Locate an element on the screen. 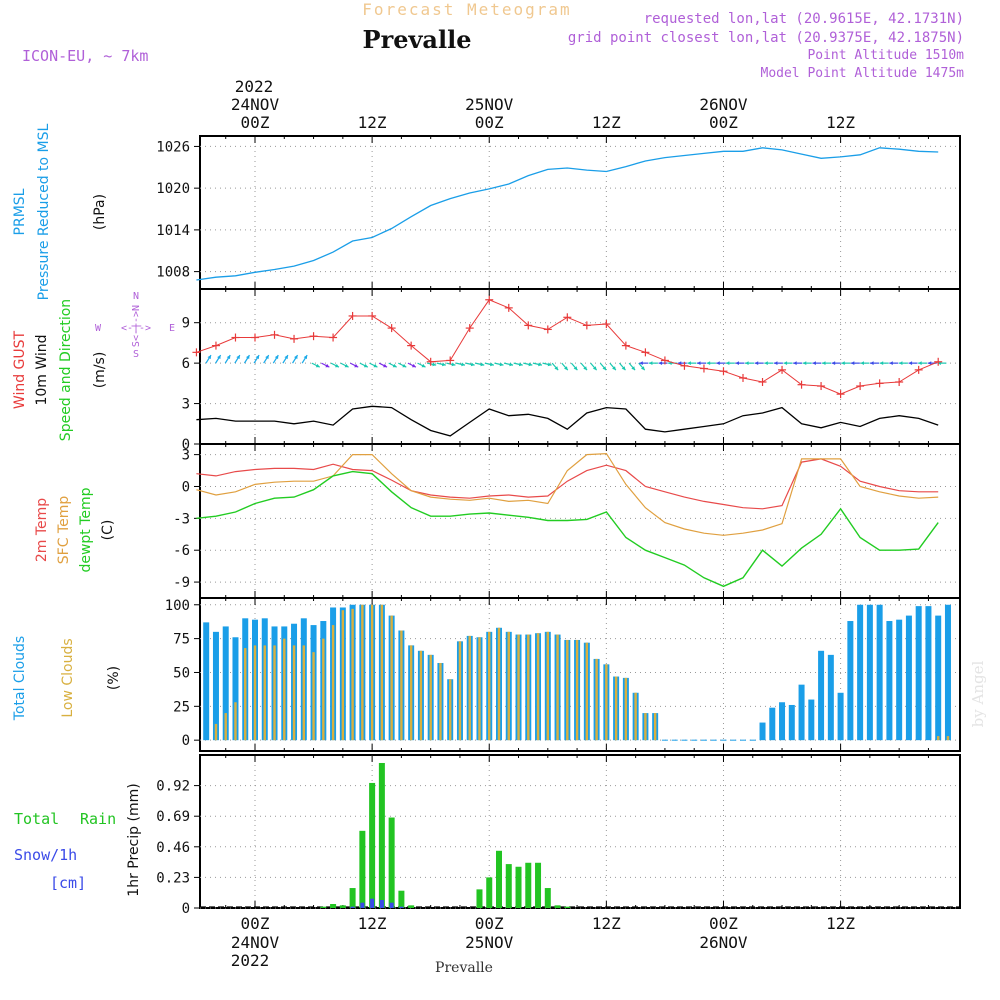 This screenshot has height=1000, width=1000. cloud-bars is located at coordinates (577, 672).